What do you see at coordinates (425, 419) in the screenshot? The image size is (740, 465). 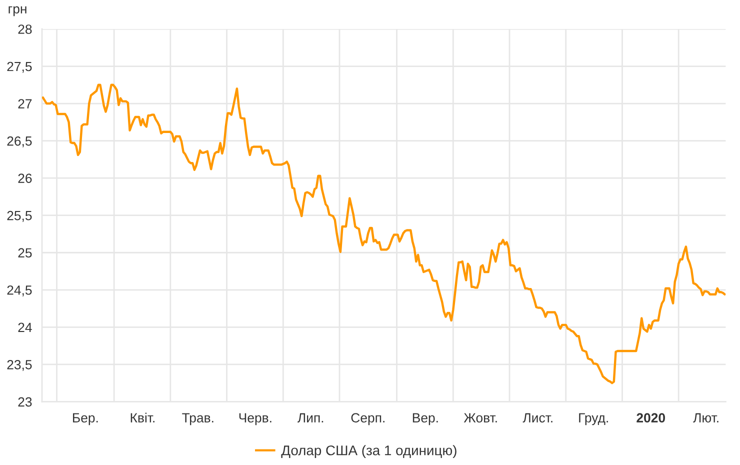 I see `x-tick-label: Вер.` at bounding box center [425, 419].